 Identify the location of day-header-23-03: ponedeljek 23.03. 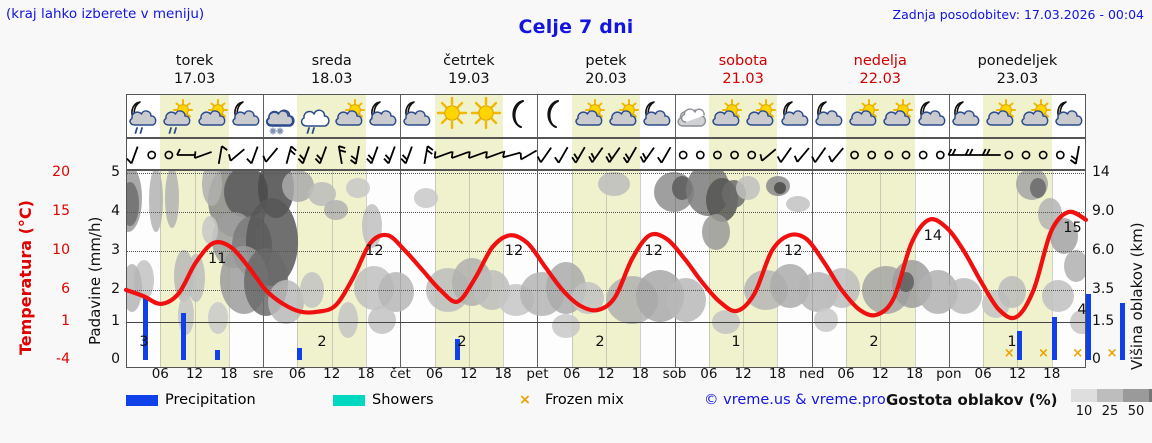
(1017, 70).